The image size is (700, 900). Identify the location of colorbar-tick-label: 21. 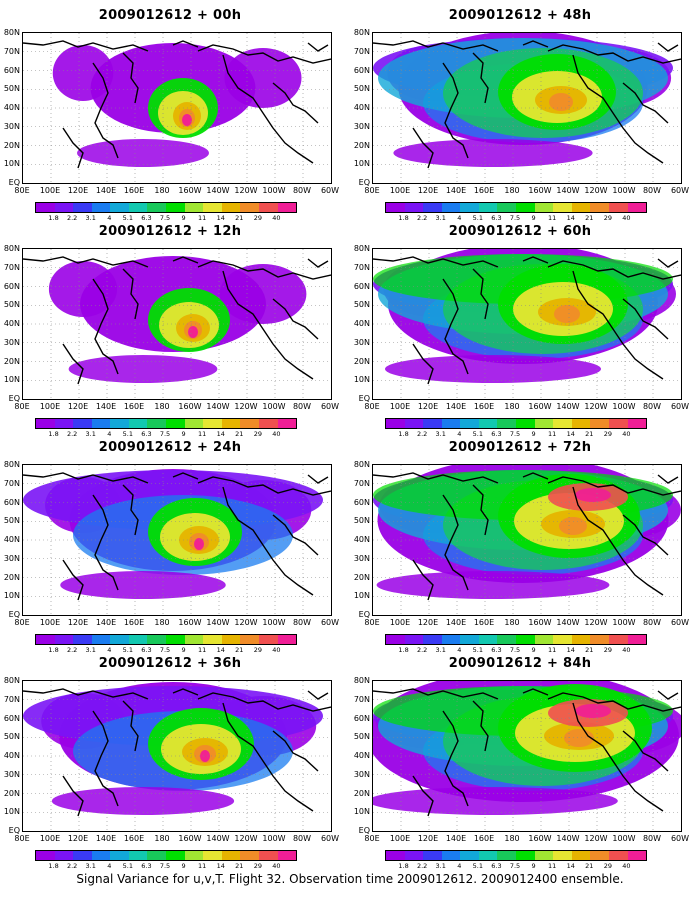
(239, 434).